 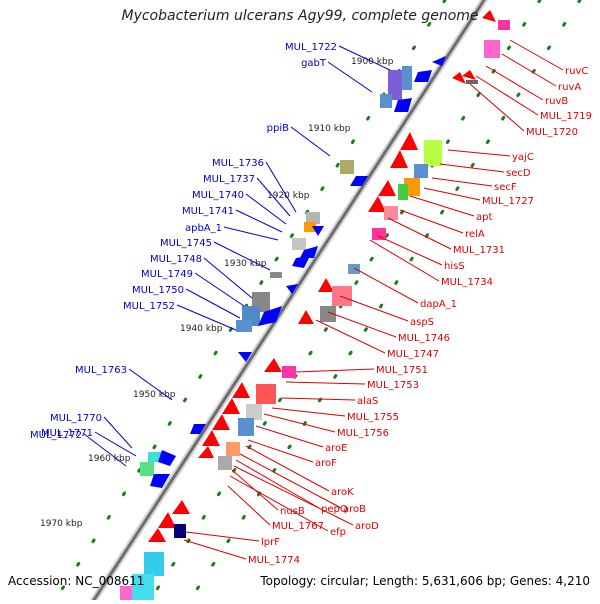 I want to click on gene-label: MUL_1722, so click(x=311, y=47).